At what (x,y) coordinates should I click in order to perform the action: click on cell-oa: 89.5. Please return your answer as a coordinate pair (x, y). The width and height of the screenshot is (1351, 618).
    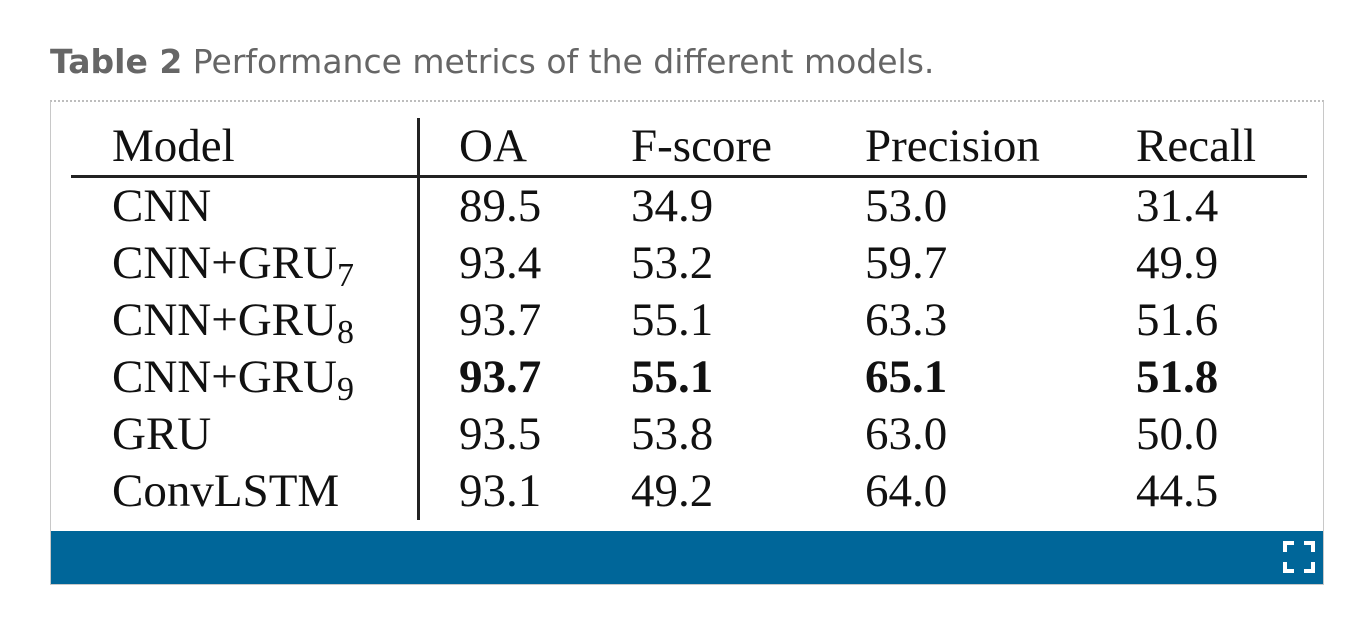
    Looking at the image, I should click on (500, 206).